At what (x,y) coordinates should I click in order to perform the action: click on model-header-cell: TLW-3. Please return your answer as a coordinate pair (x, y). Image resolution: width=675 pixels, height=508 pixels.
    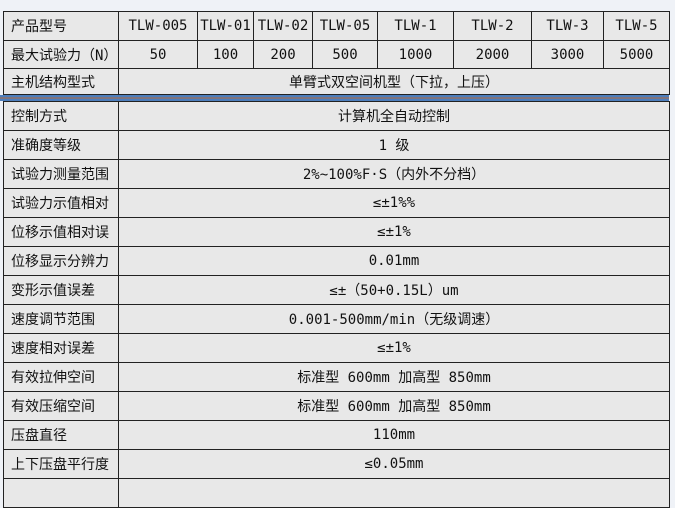
    Looking at the image, I should click on (567, 26).